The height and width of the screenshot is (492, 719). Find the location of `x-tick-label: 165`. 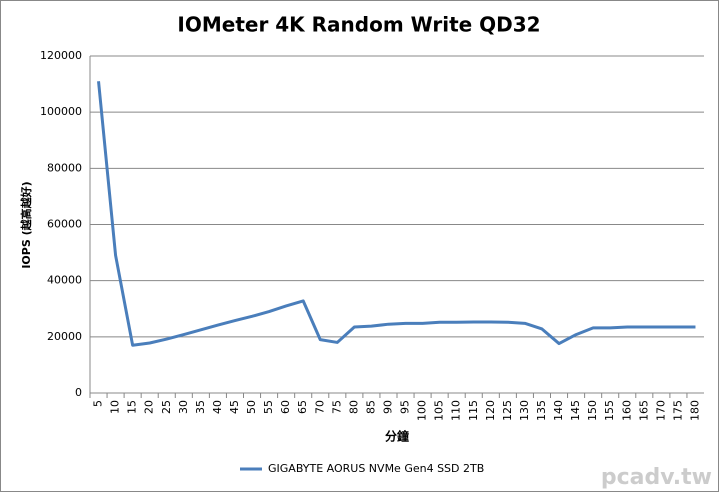

x-tick-label: 165 is located at coordinates (643, 410).